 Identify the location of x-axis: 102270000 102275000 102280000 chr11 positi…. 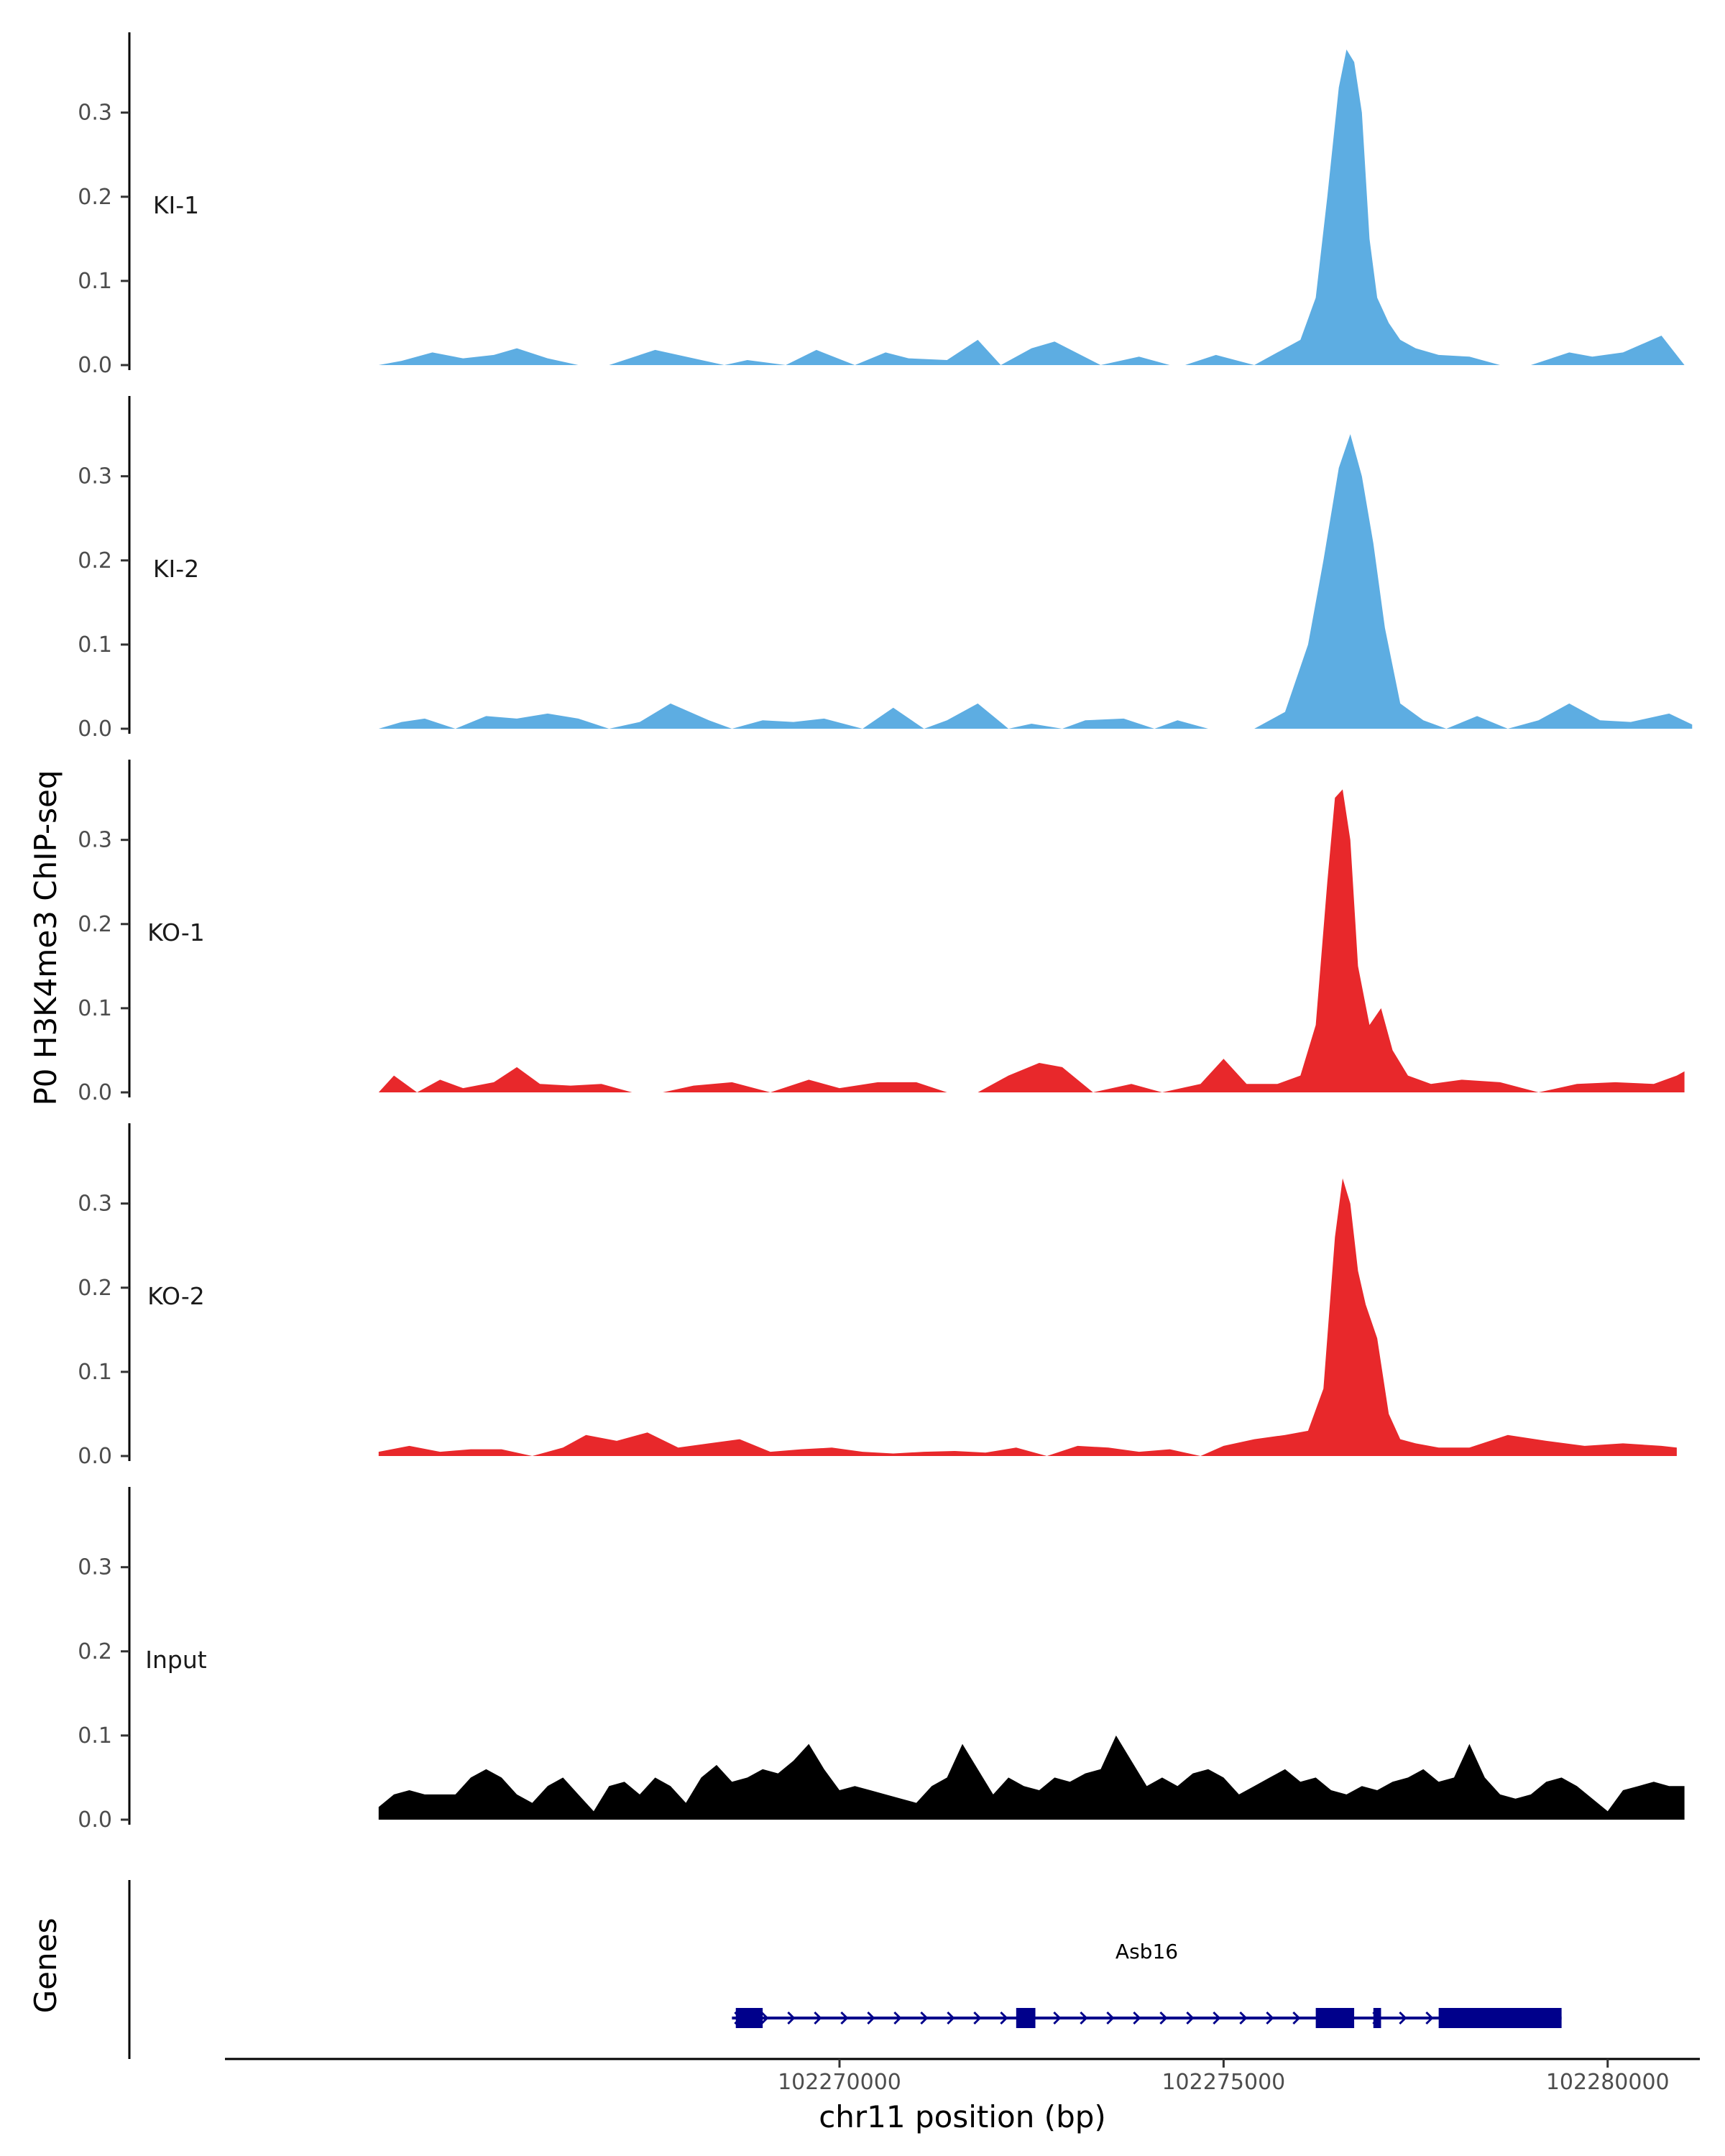
(962, 2096).